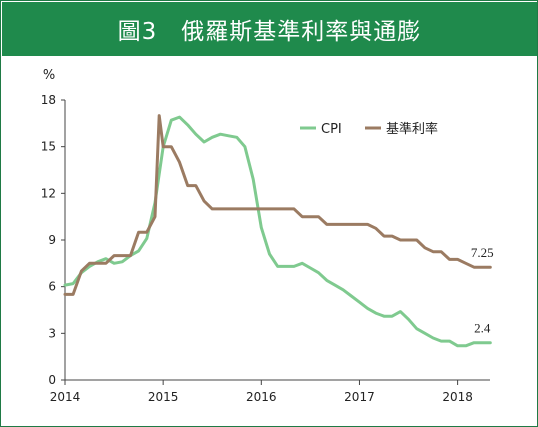 The width and height of the screenshot is (538, 427). I want to click on y-tick-label: 18, so click(48, 100).